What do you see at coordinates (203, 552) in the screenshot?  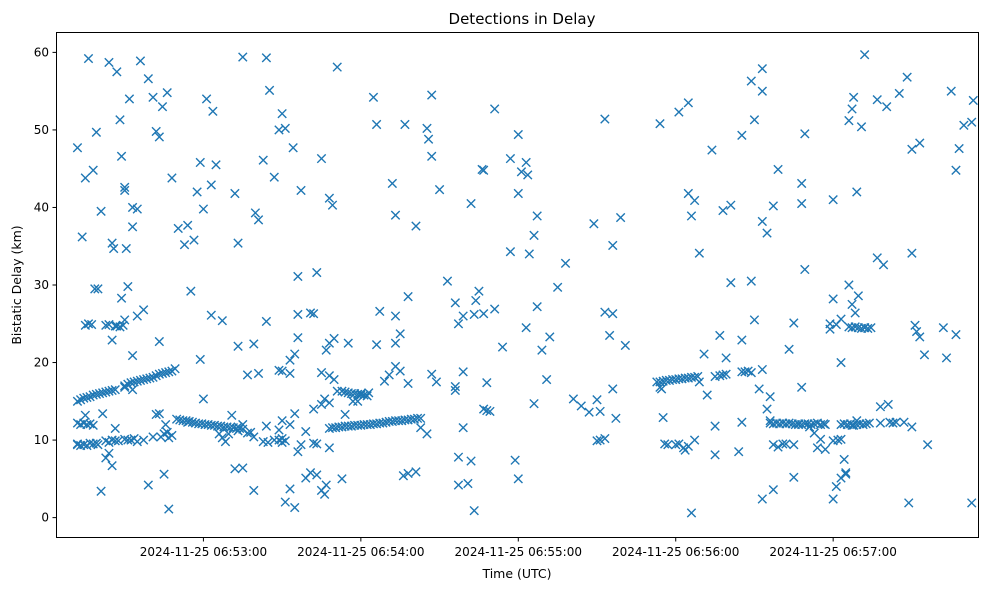 I see `x-tick-label: 2024-11-25 06:53:00` at bounding box center [203, 552].